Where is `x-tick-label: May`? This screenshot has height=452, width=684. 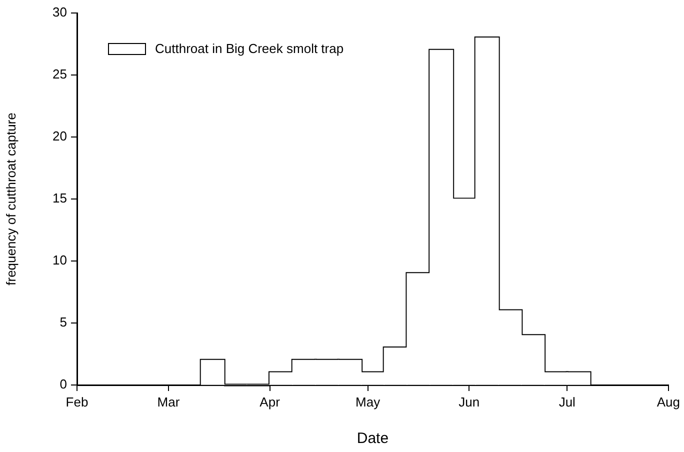
x-tick-label: May is located at coordinates (368, 402).